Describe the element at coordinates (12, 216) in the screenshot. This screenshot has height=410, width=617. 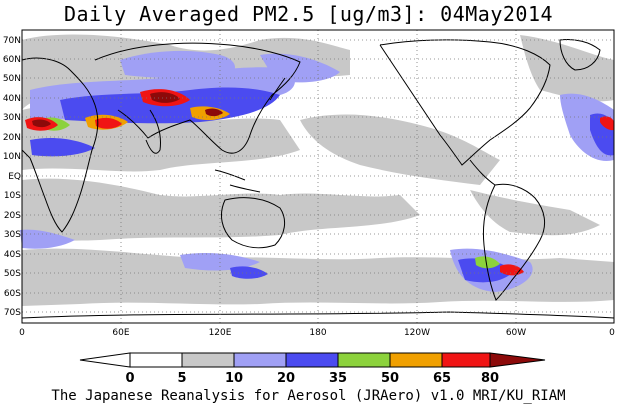
I see `lat-label: 20S` at that location.